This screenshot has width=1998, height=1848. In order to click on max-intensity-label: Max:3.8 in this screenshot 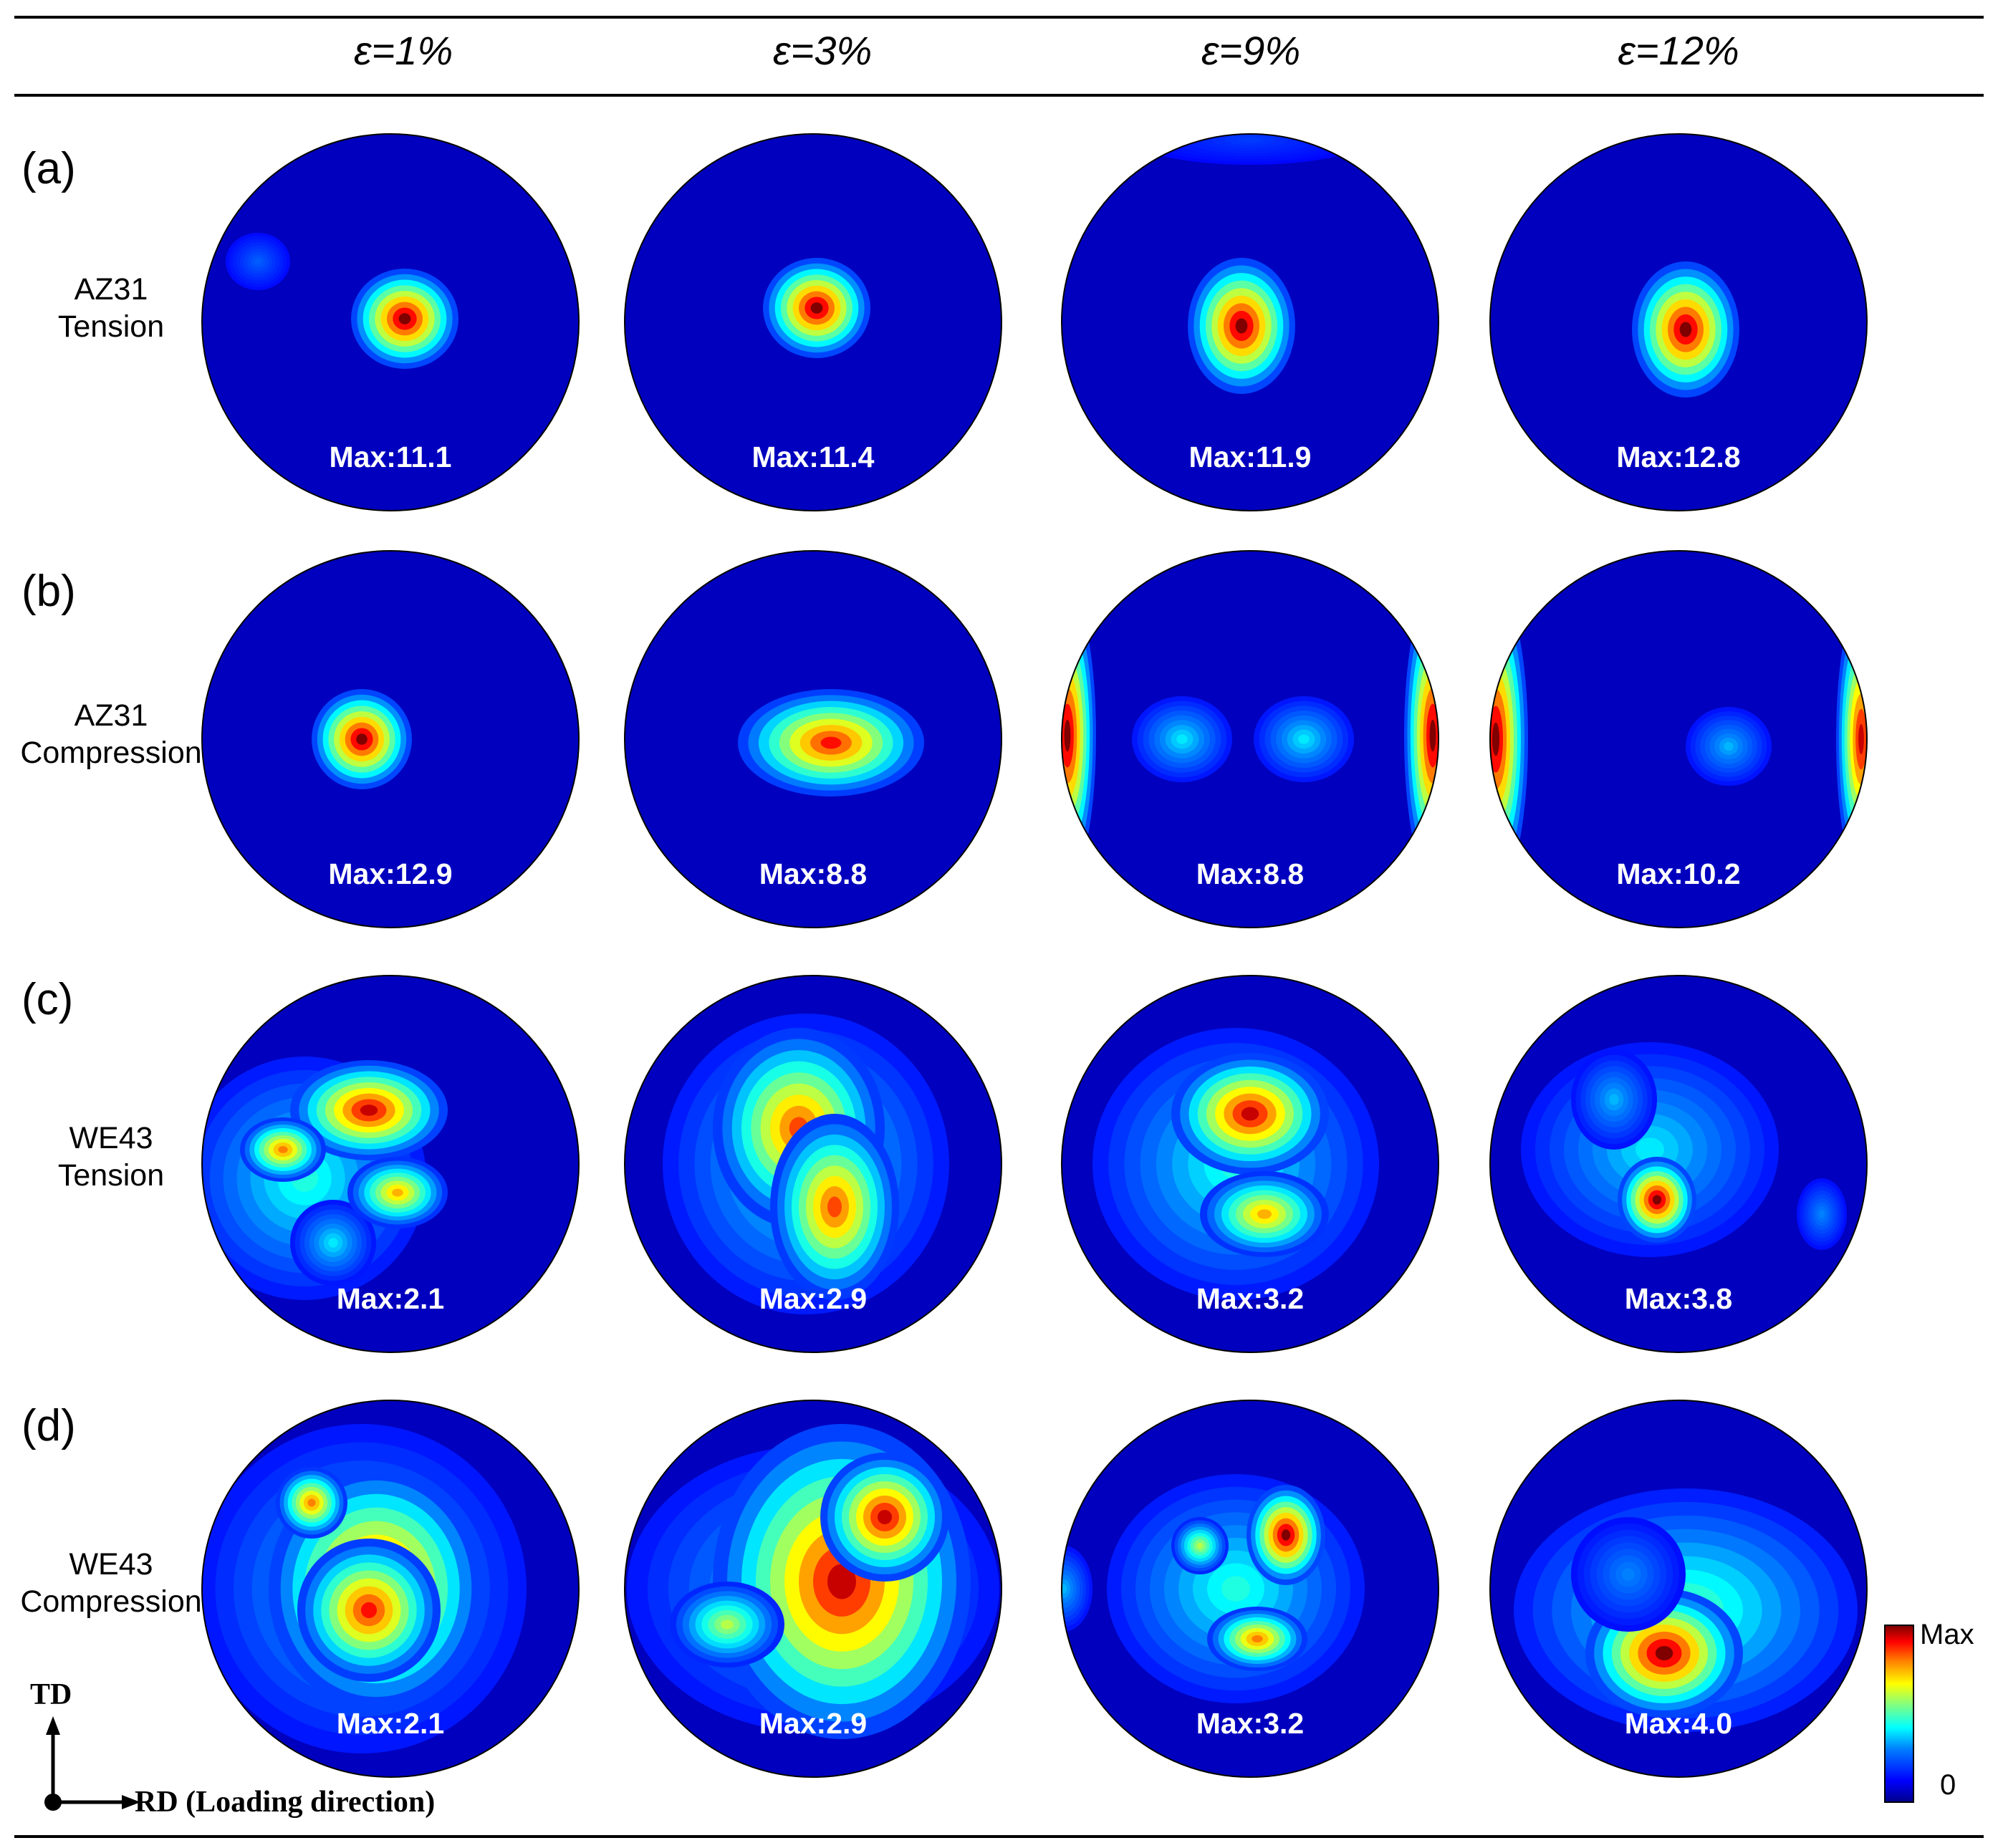, I will do `click(1678, 1298)`.